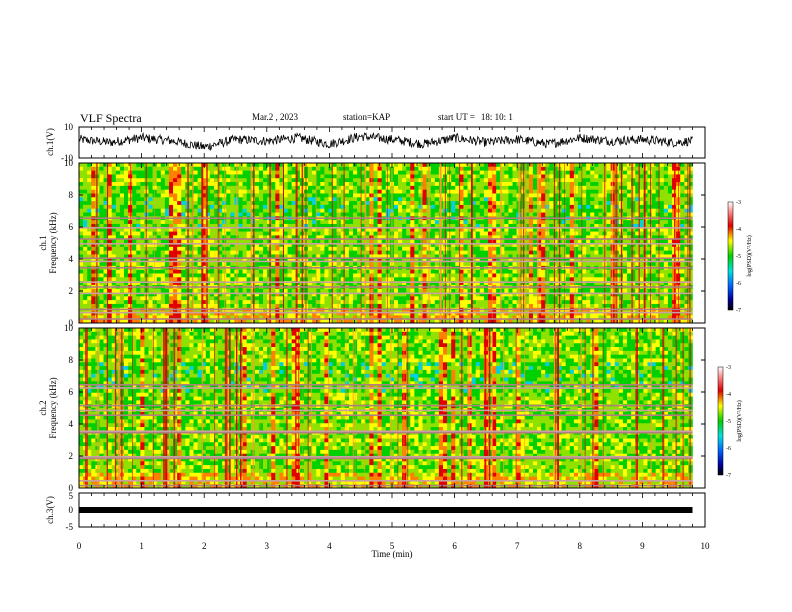 Image resolution: width=792 pixels, height=612 pixels. I want to click on ch3-ylabel: ch.3(V), so click(50, 510).